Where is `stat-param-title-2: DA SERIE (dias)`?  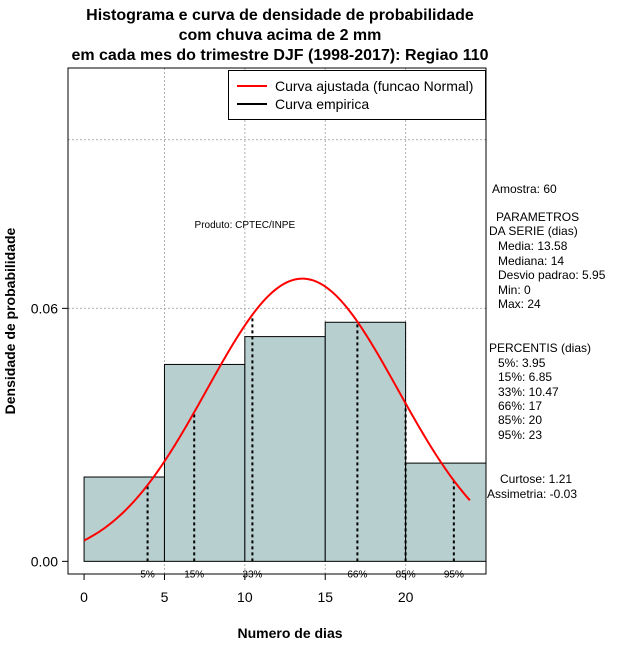
stat-param-title-2: DA SERIE (dias) is located at coordinates (533, 231).